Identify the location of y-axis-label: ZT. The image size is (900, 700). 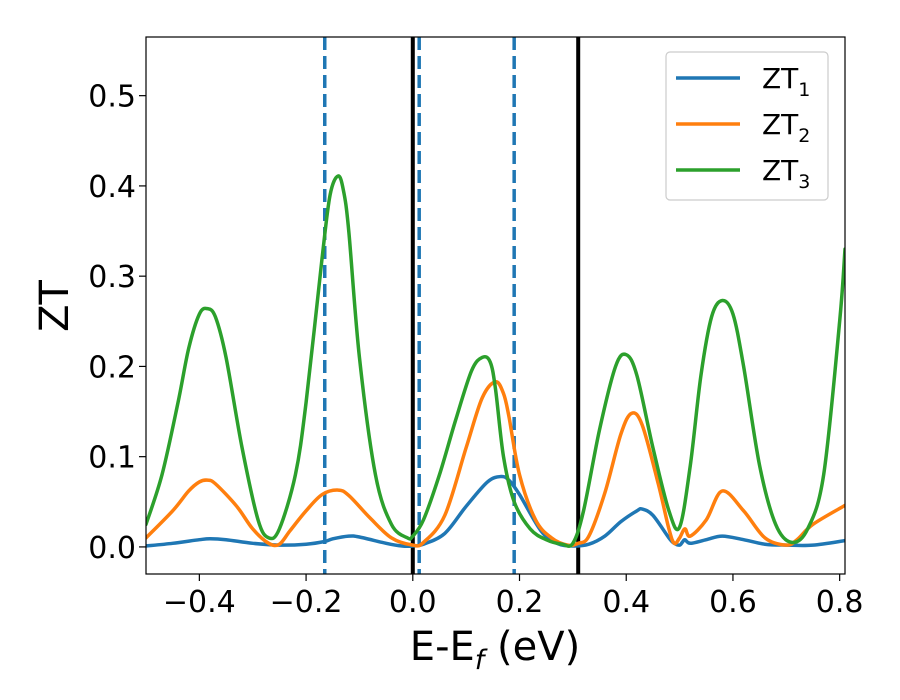
(55, 306).